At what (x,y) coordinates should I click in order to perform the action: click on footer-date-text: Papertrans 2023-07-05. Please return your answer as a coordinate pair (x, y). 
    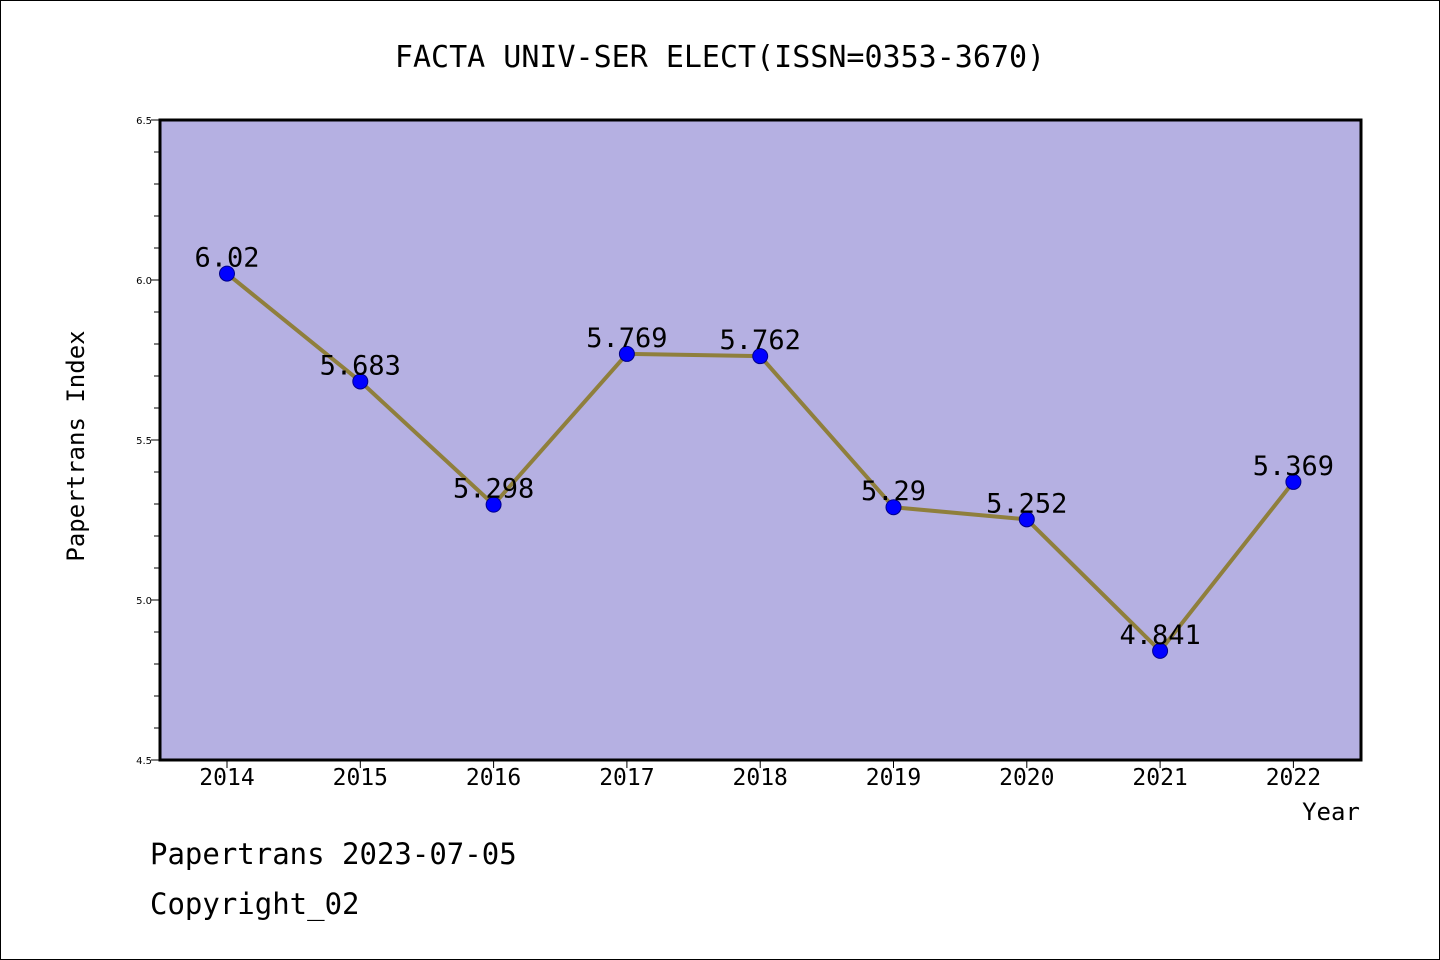
    Looking at the image, I should click on (333, 854).